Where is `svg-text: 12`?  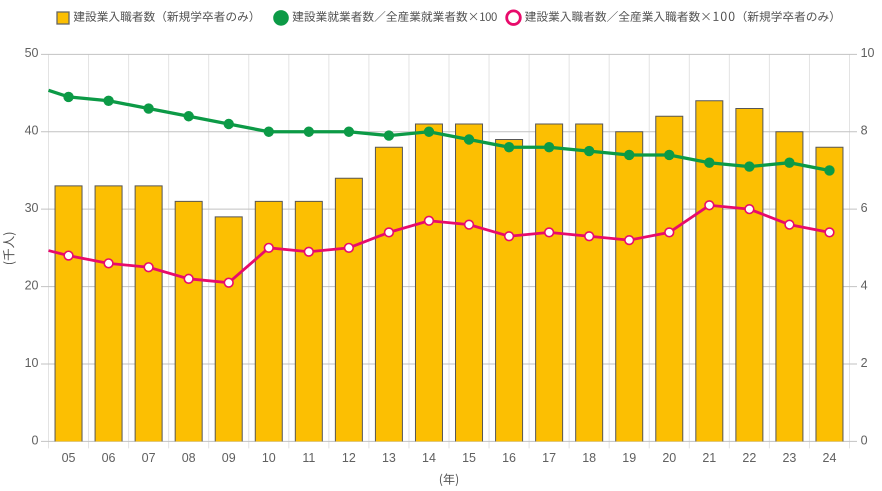
svg-text: 12 is located at coordinates (349, 458).